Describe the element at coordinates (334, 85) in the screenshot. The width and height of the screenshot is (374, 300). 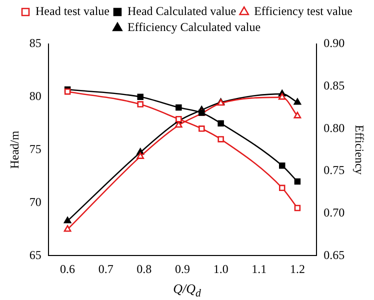
I see `y2-tick-label: 0.85` at that location.